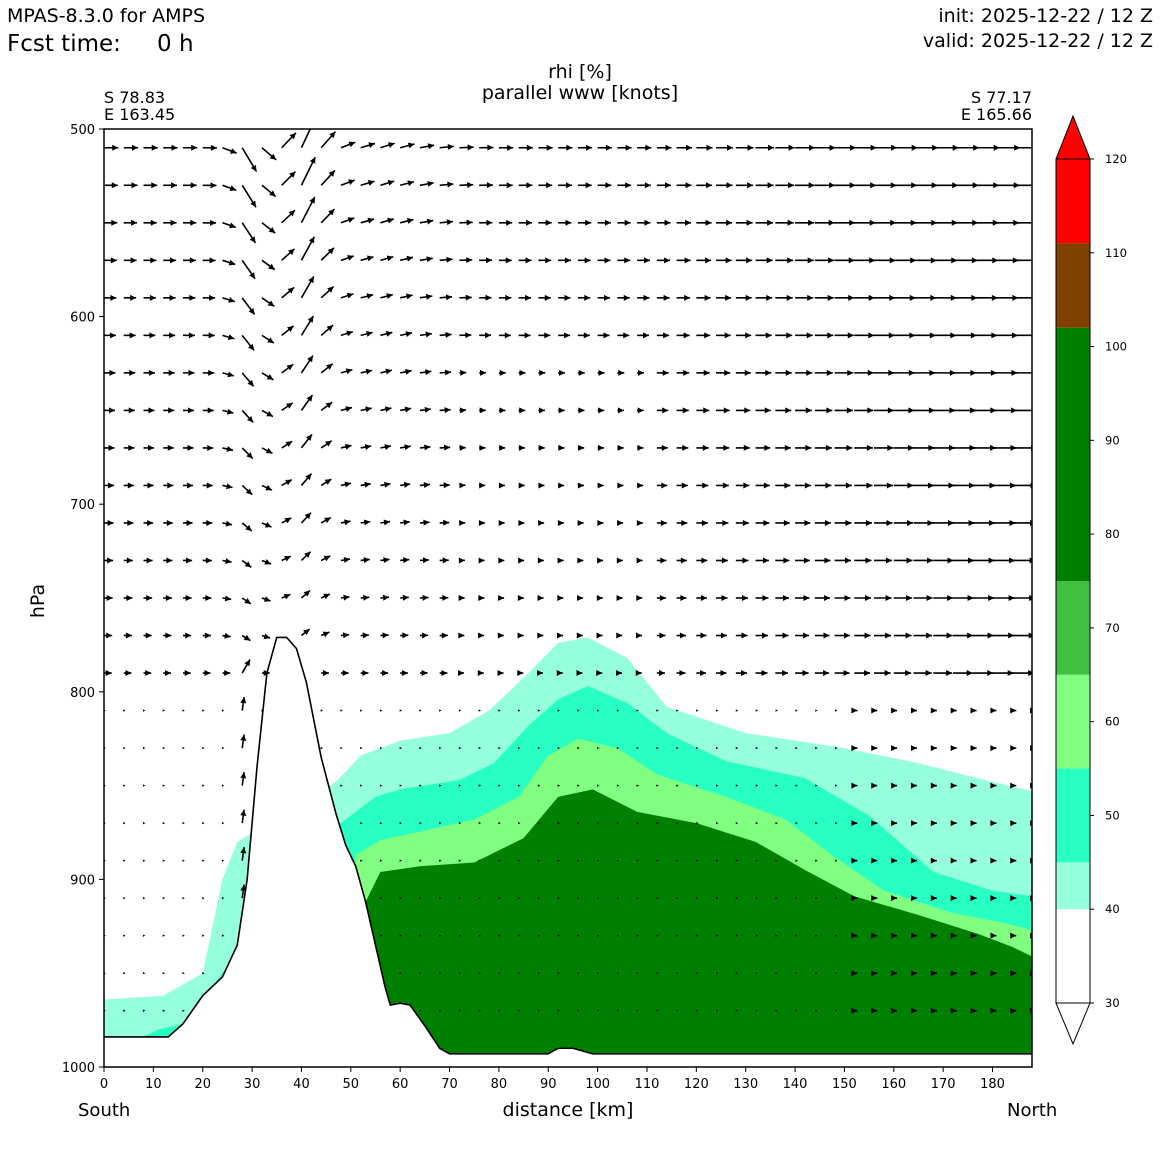 The height and width of the screenshot is (1160, 1160). Describe the element at coordinates (1112, 1003) in the screenshot. I see `colorbar-tick-label: 30` at that location.